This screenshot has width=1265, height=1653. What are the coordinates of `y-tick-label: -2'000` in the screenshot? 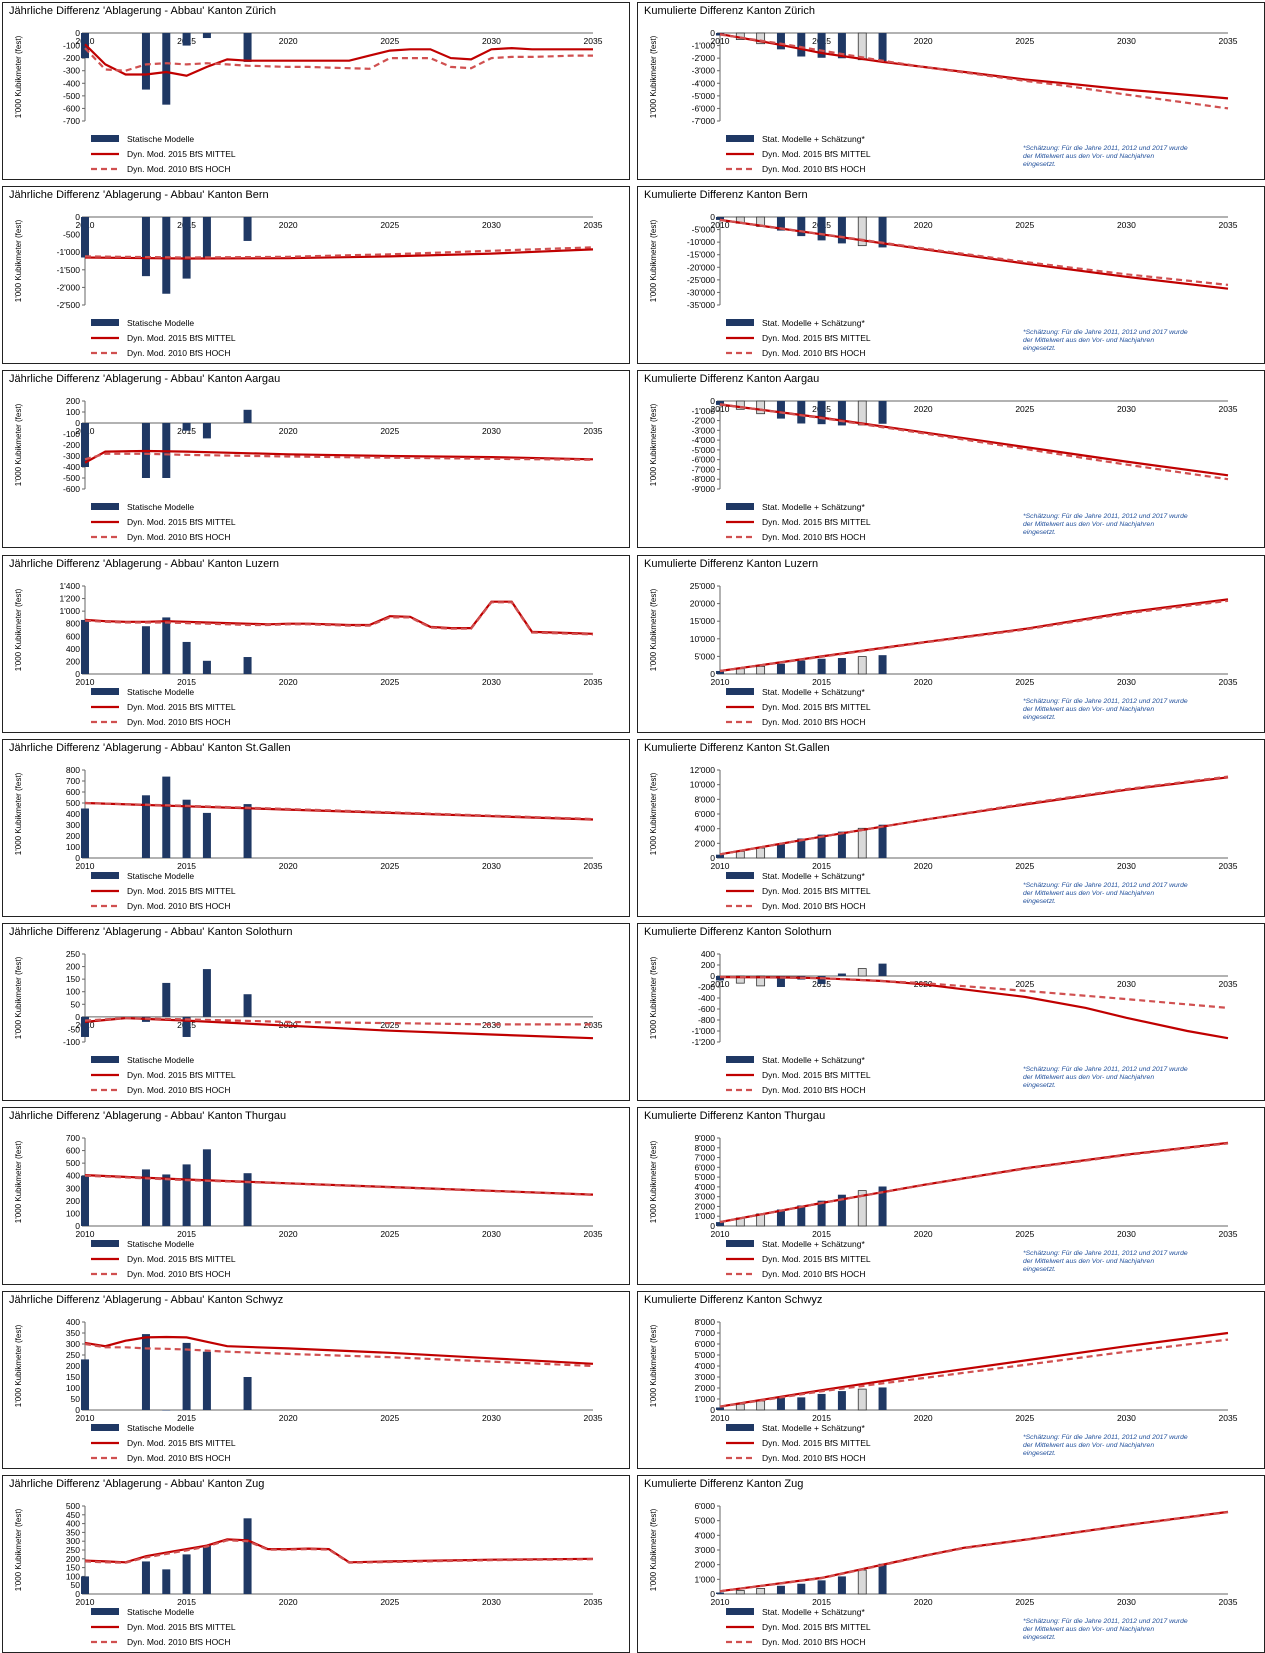 It's located at (704, 421).